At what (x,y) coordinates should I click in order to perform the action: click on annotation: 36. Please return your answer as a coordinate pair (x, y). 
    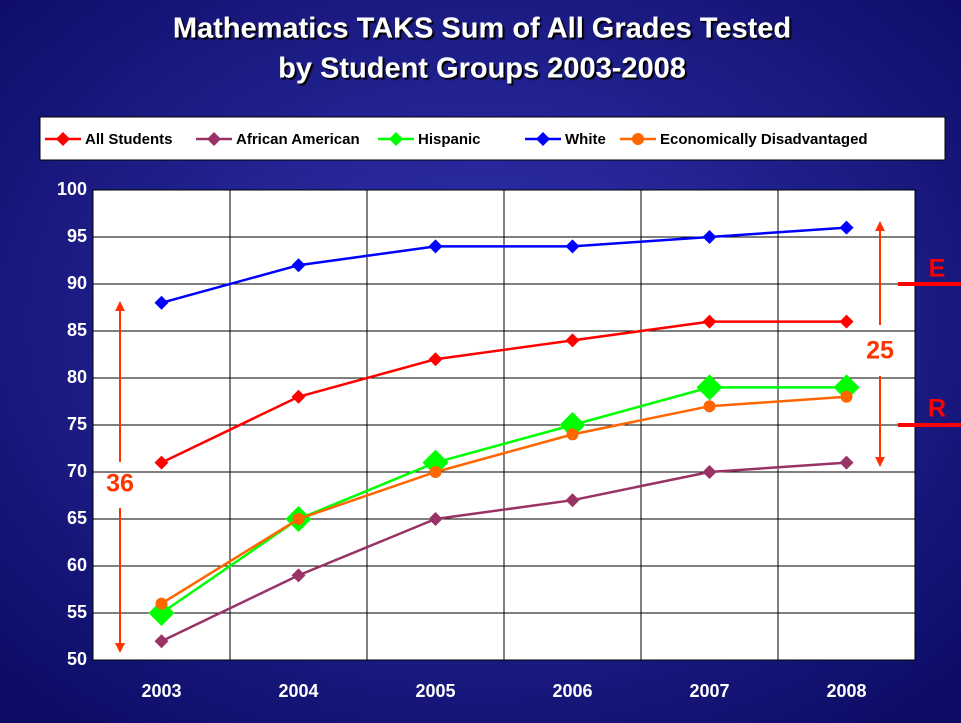
    Looking at the image, I should click on (120, 484).